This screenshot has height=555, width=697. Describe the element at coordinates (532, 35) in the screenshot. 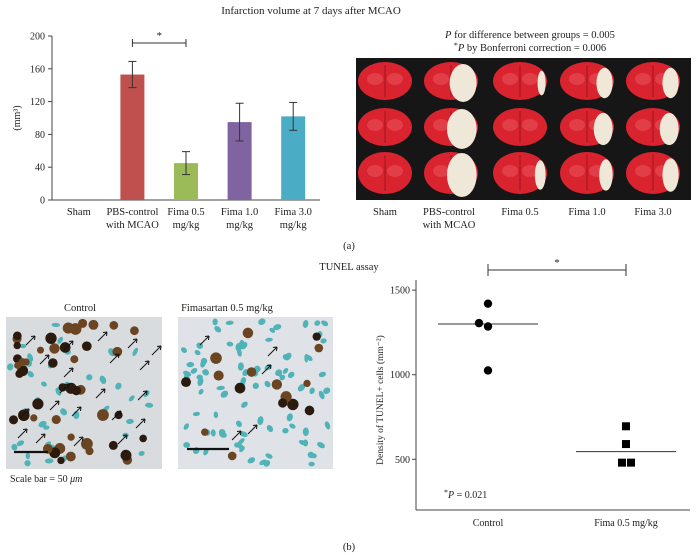

I see `pvalue-groups-text: for difference between groups = 0.005` at that location.